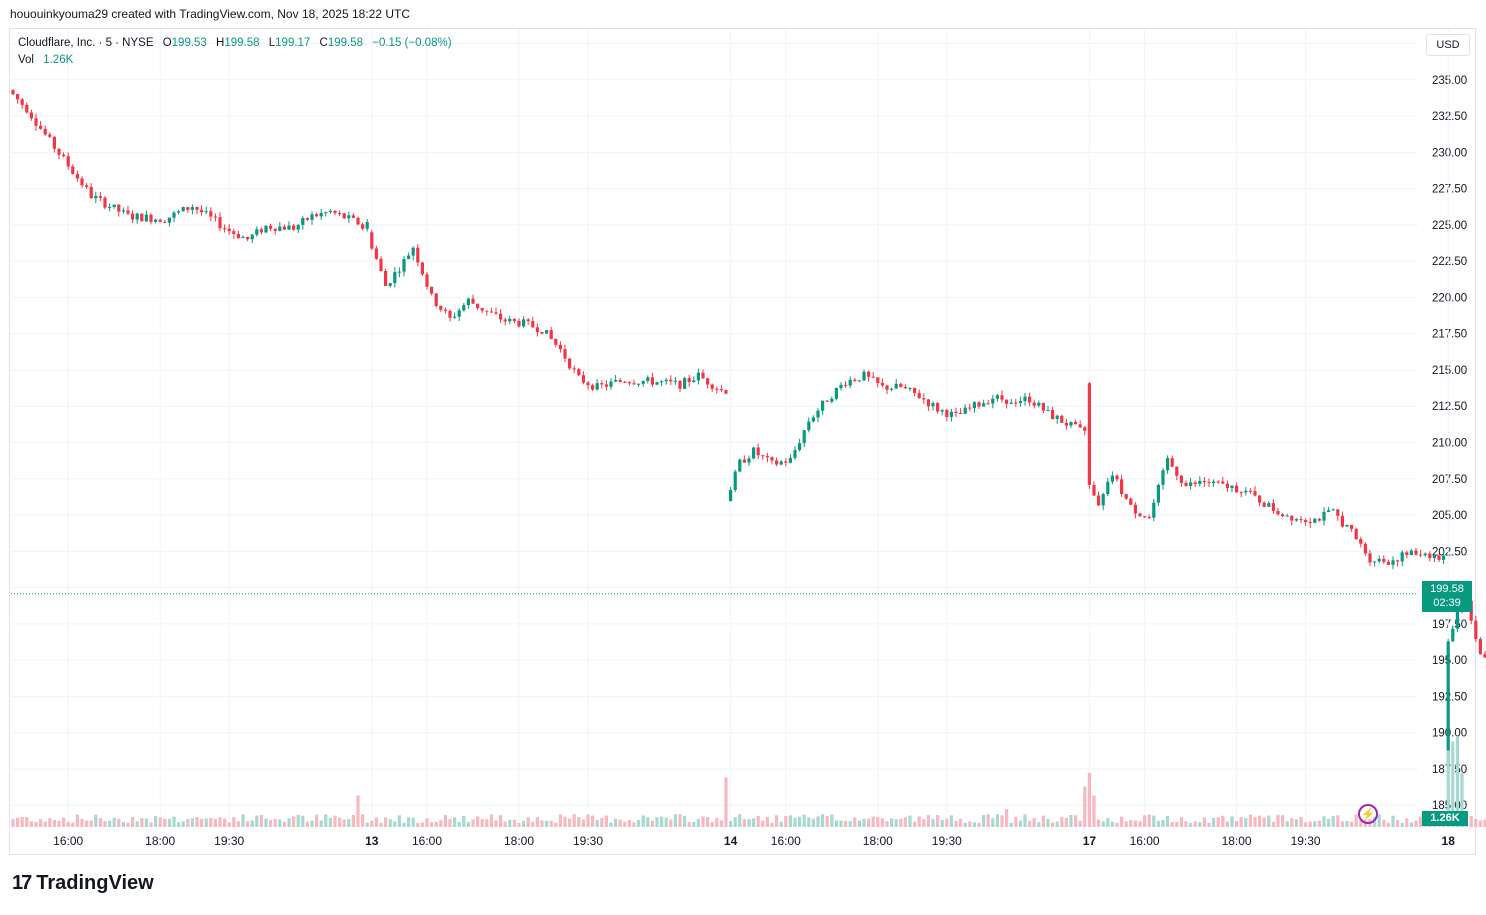 This screenshot has height=915, width=1486. What do you see at coordinates (1368, 814) in the screenshot?
I see `lightning-icon: ⚡` at bounding box center [1368, 814].